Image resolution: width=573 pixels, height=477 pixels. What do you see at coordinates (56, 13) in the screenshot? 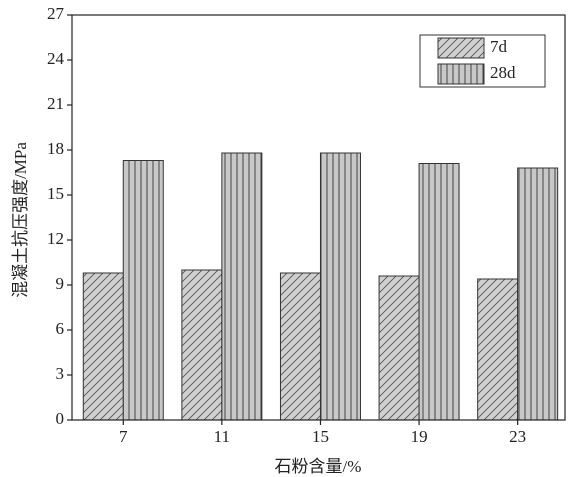
I see `y-tick-label: 27` at bounding box center [56, 13].